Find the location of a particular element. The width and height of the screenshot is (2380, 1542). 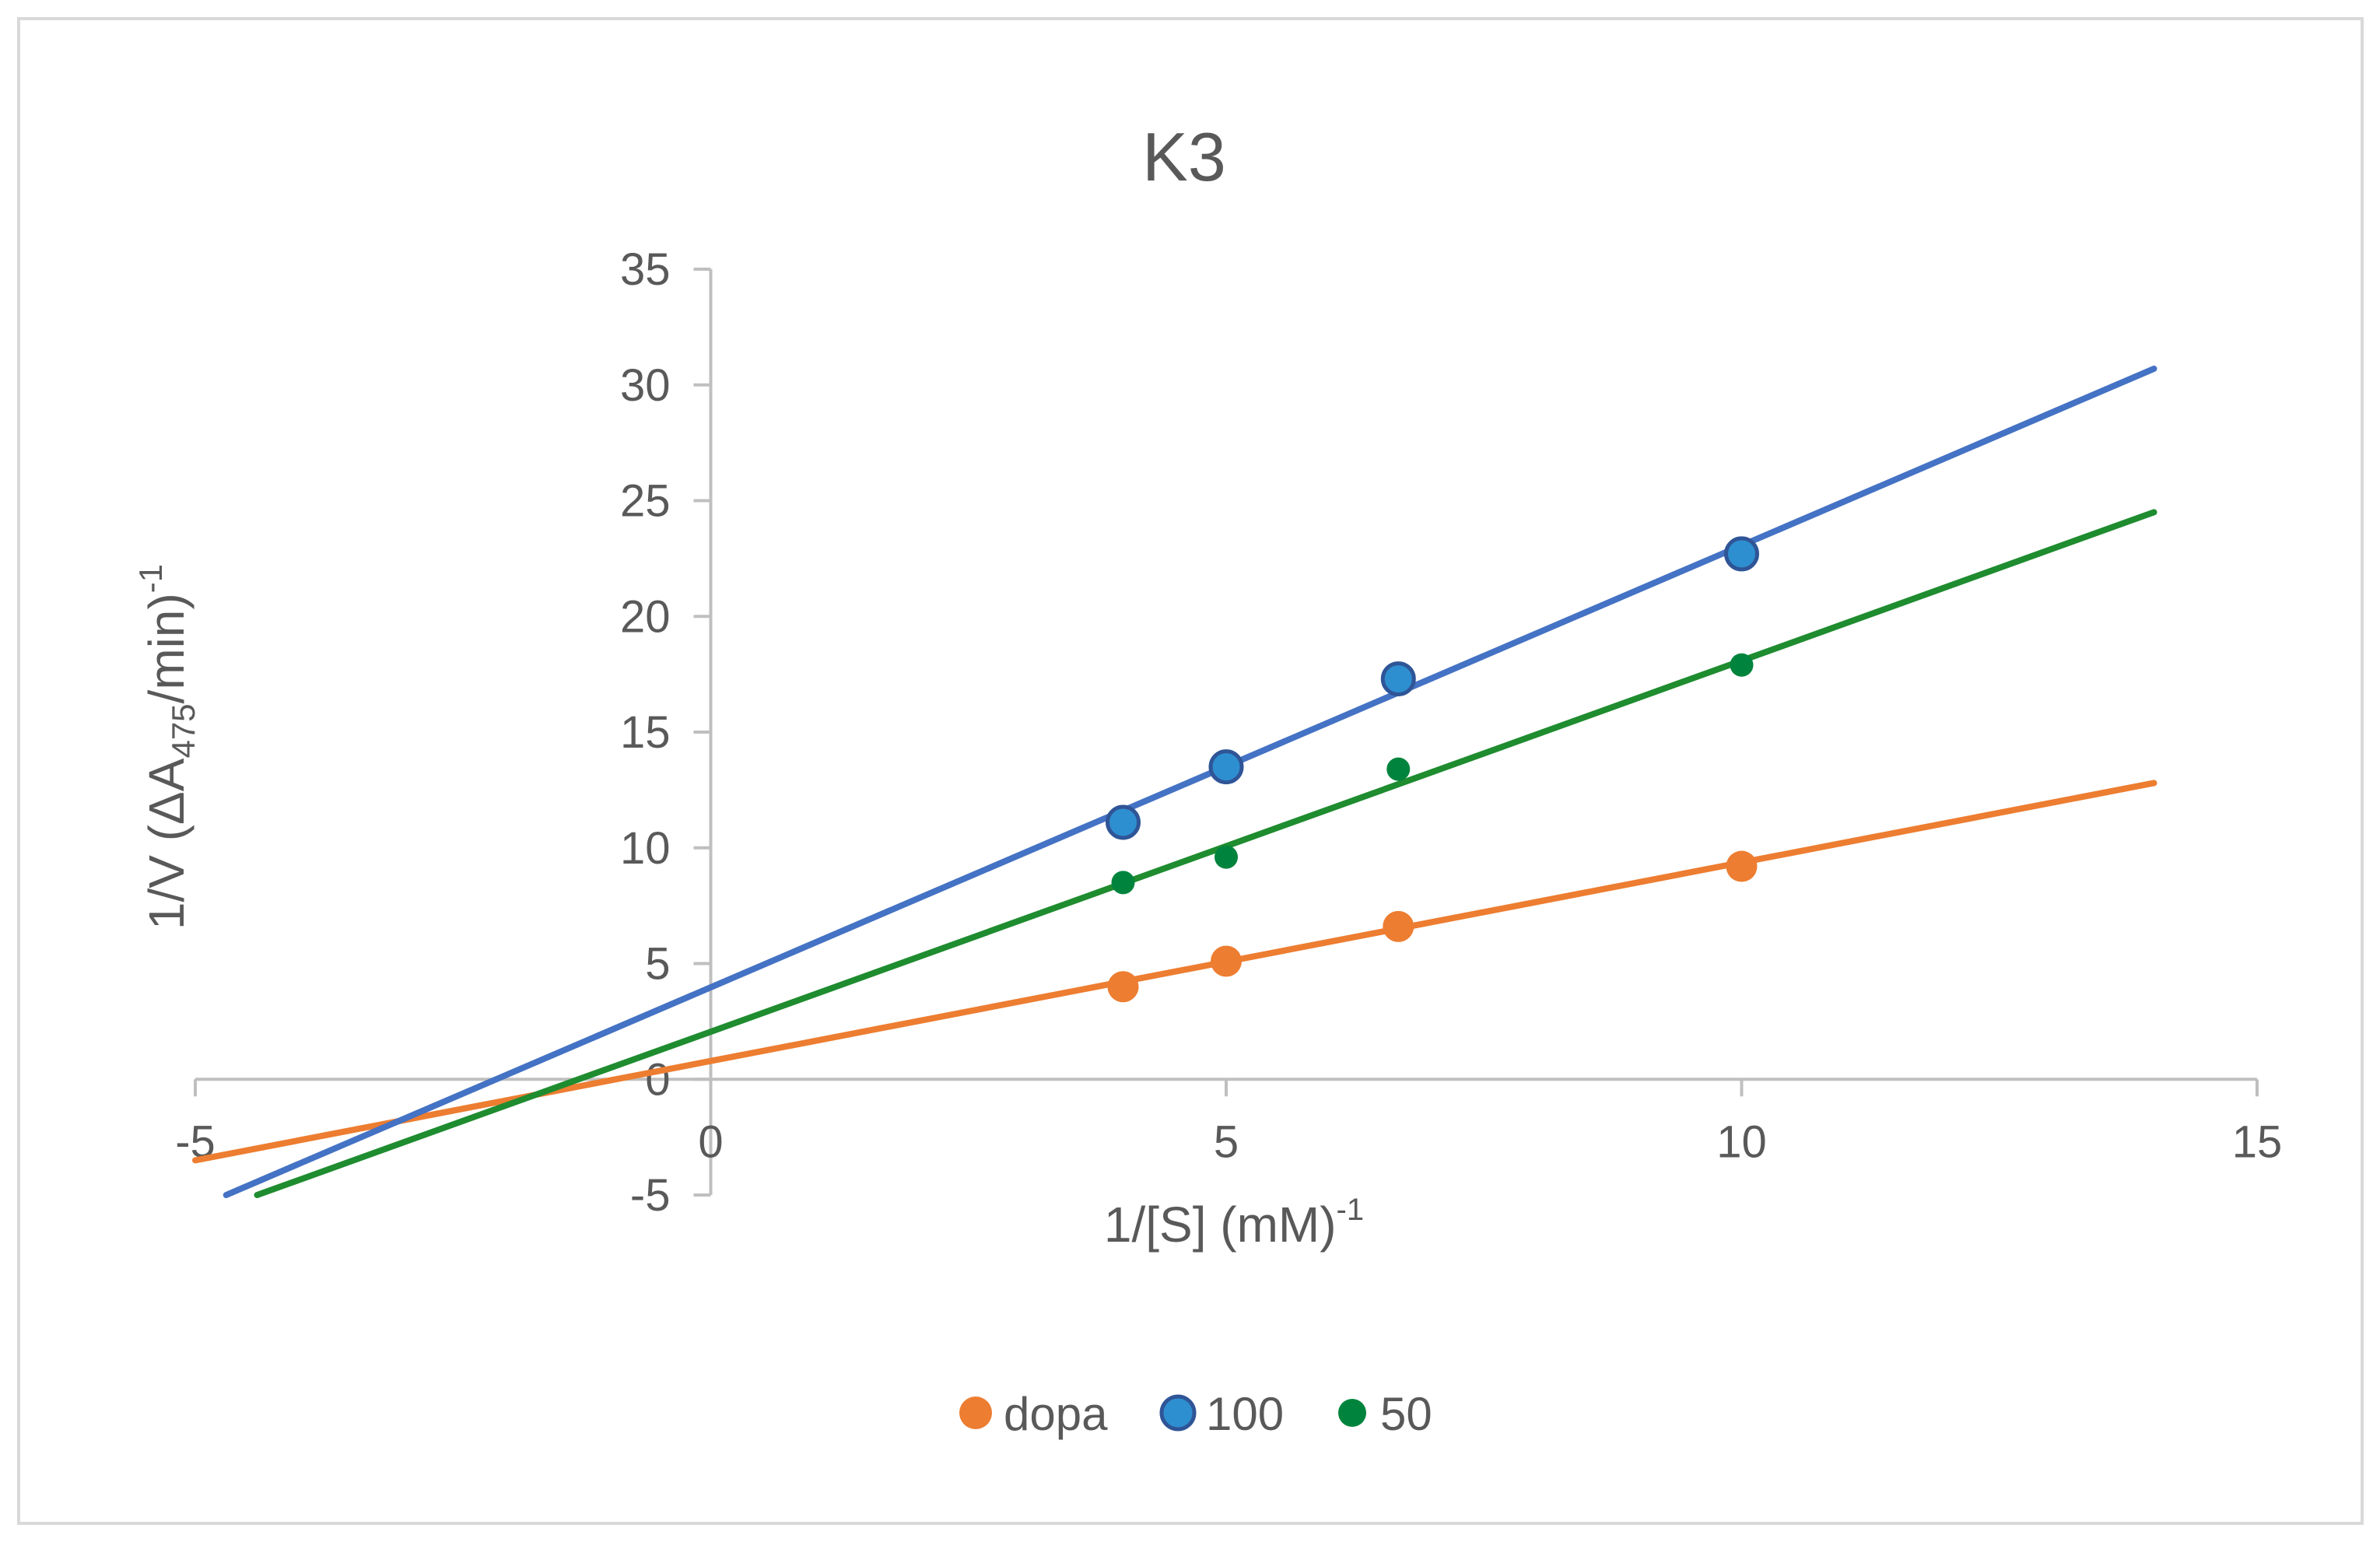

x-axis-title-main: 1/[S] (mM) is located at coordinates (1221, 1225).